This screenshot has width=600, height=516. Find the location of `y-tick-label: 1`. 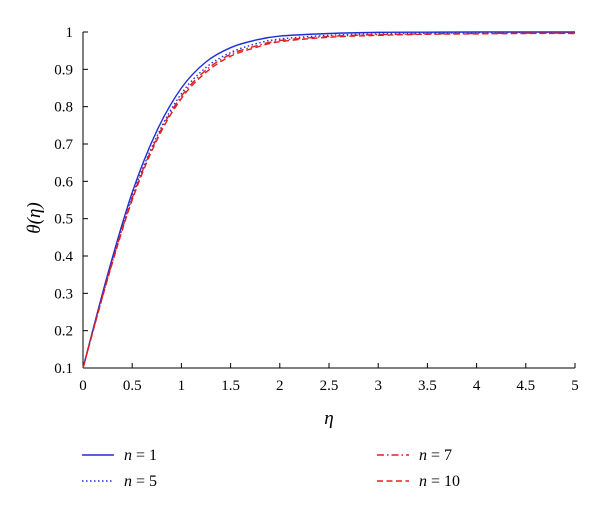

y-tick-label: 1 is located at coordinates (70, 33).